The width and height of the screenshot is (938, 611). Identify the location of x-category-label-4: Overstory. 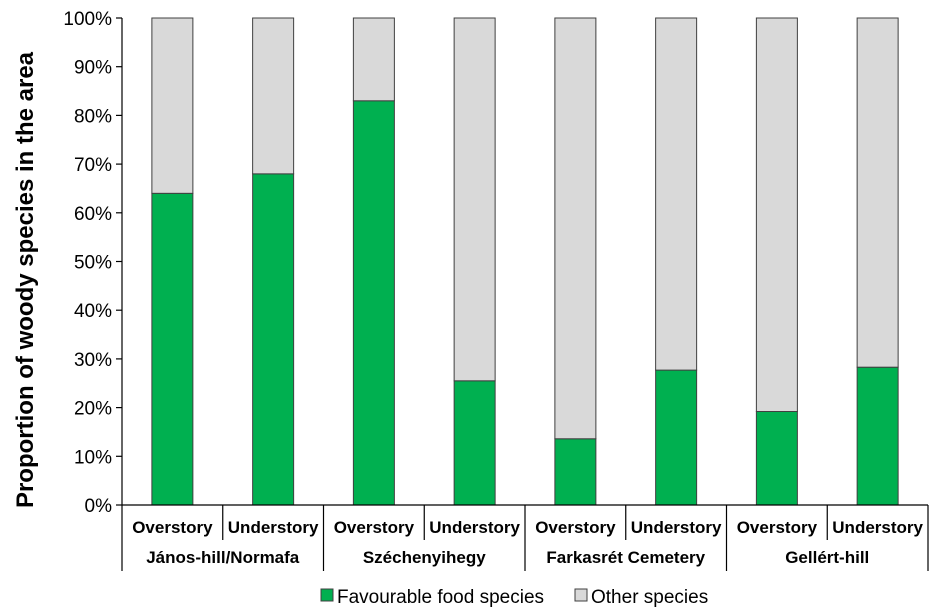
(575, 527).